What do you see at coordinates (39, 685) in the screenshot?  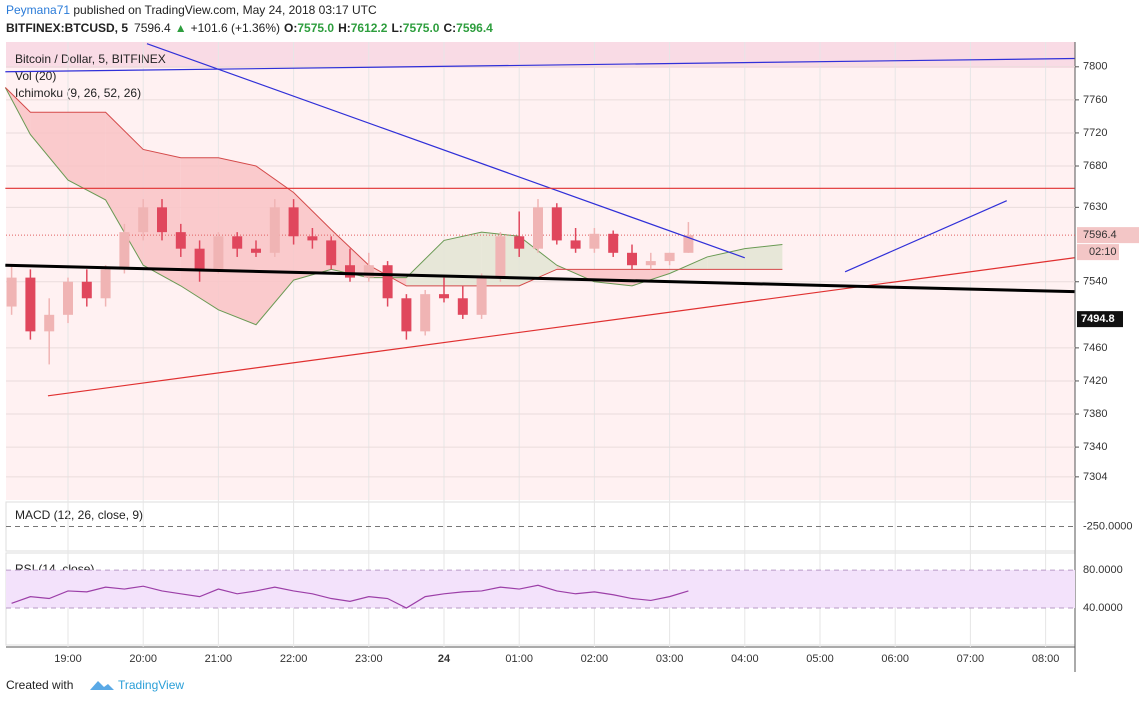 I see `footer-created: Created with` at bounding box center [39, 685].